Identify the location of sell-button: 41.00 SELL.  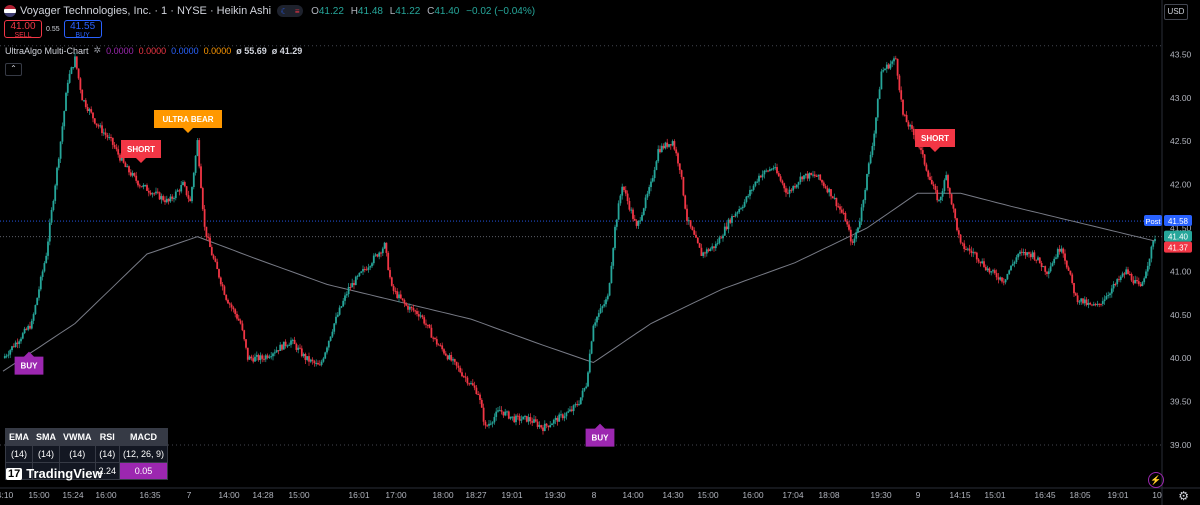
(23, 29).